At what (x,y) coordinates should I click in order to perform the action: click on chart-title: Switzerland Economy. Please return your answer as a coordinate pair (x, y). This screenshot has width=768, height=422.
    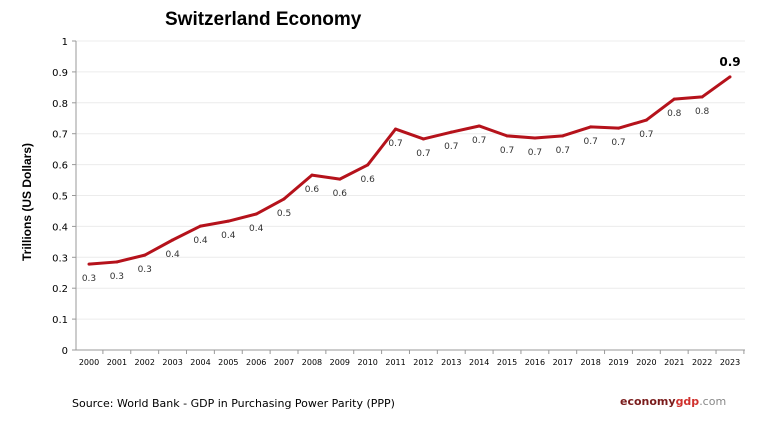
    Looking at the image, I should click on (263, 19).